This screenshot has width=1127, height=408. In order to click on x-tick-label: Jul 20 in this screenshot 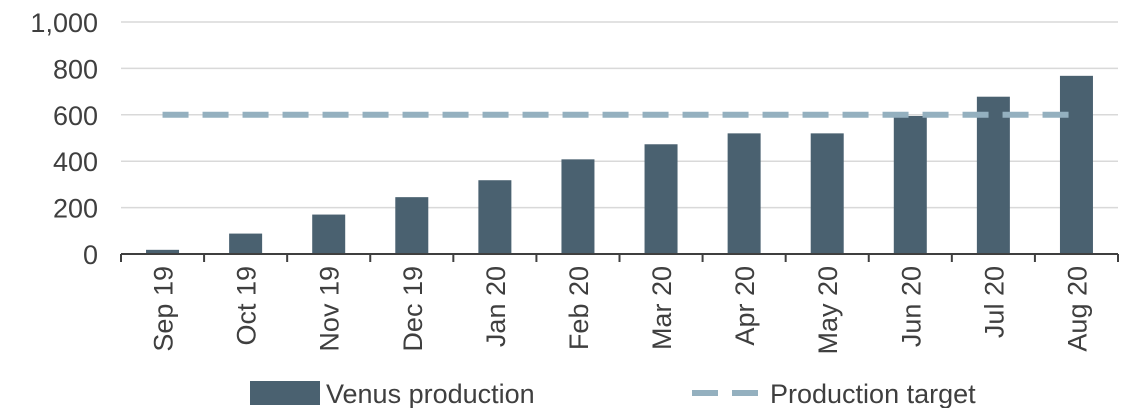, I will do `click(994, 302)`.